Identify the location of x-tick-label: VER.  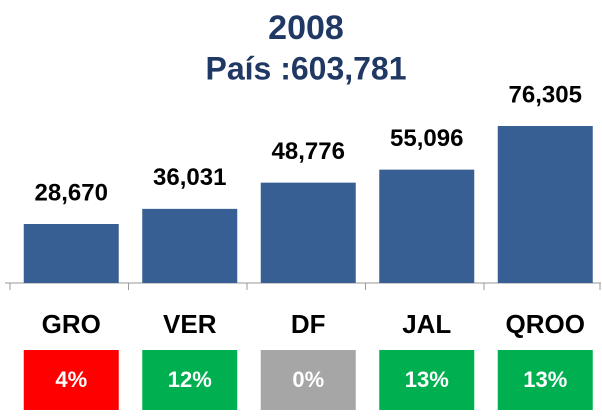
(190, 324).